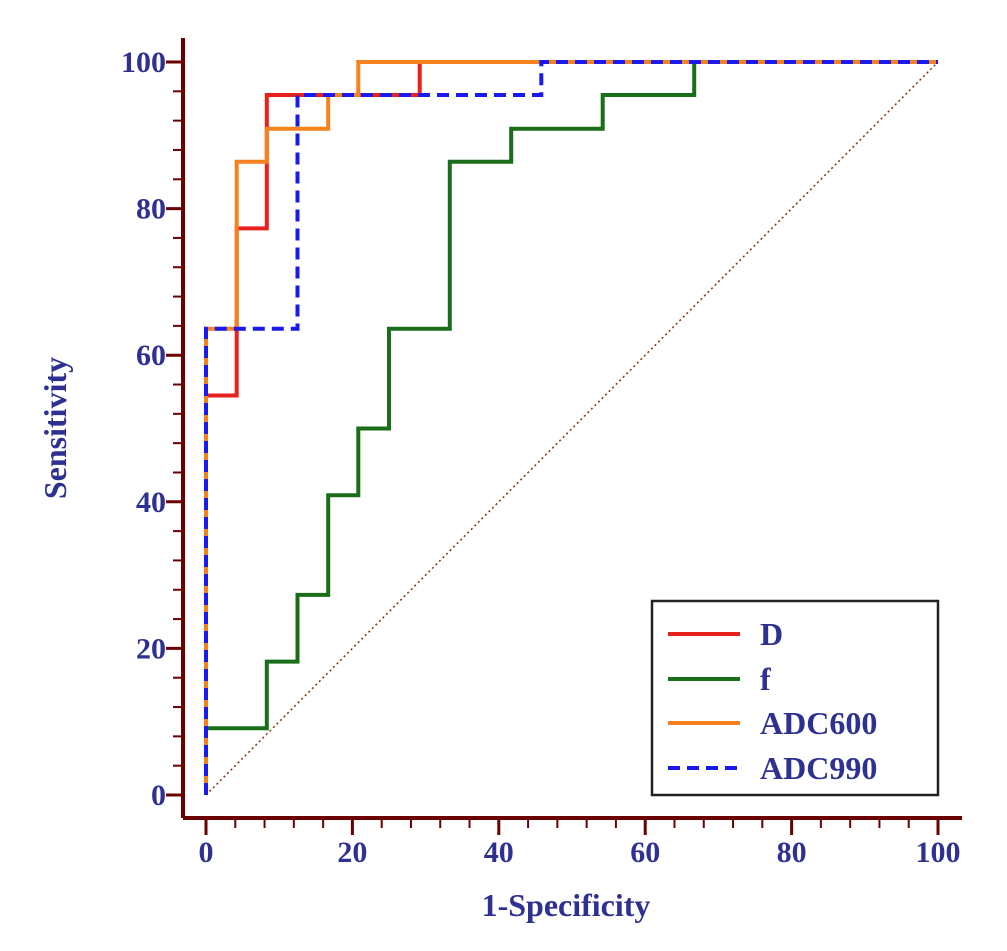  Describe the element at coordinates (151, 355) in the screenshot. I see `y-tick-label: 60` at that location.